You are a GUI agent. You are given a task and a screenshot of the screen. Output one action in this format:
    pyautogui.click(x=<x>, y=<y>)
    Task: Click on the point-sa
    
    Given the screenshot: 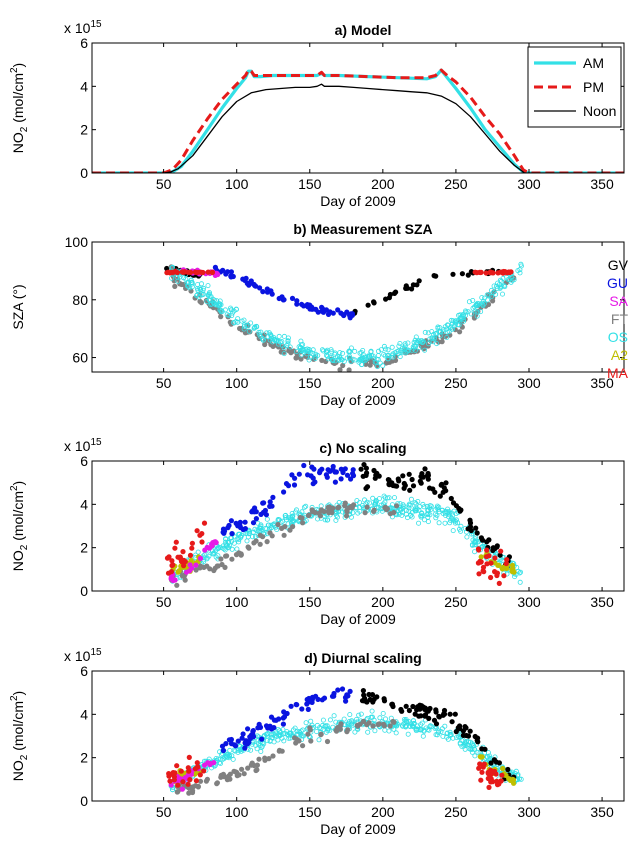 What is the action you would take?
    pyautogui.click(x=171, y=785)
    